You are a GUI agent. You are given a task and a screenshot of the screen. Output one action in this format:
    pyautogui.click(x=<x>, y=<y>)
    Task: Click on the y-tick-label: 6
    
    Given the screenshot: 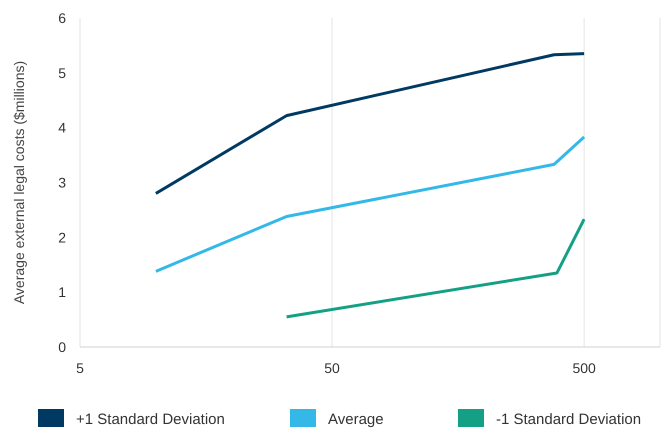 What is the action you would take?
    pyautogui.click(x=62, y=18)
    